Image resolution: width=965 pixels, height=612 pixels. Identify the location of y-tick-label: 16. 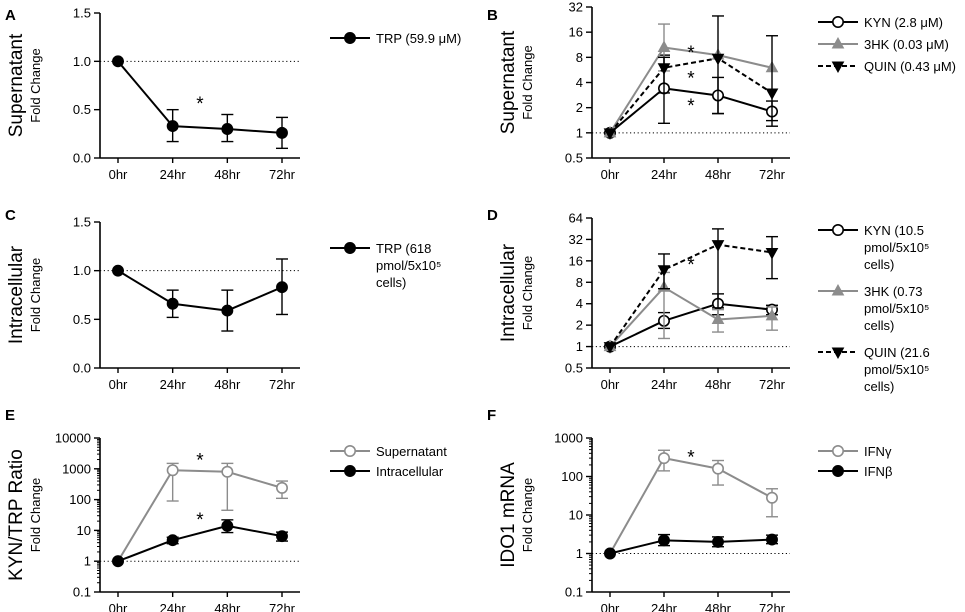
(576, 260).